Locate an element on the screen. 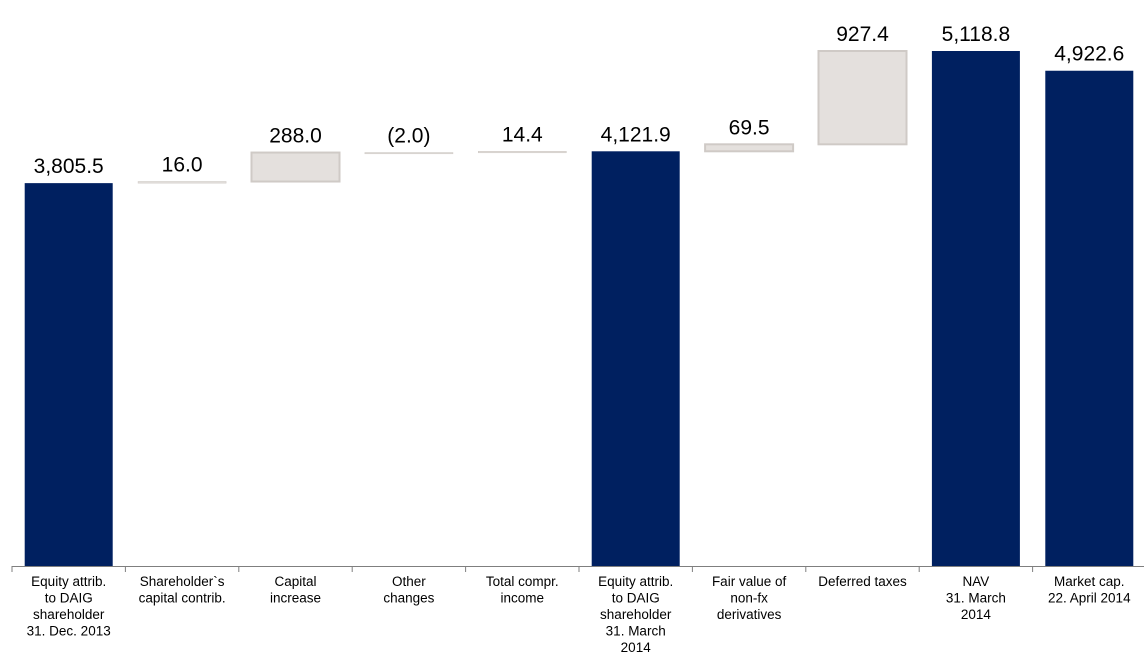 The image size is (1144, 671). value-label-1: 3,805.5 is located at coordinates (69, 166).